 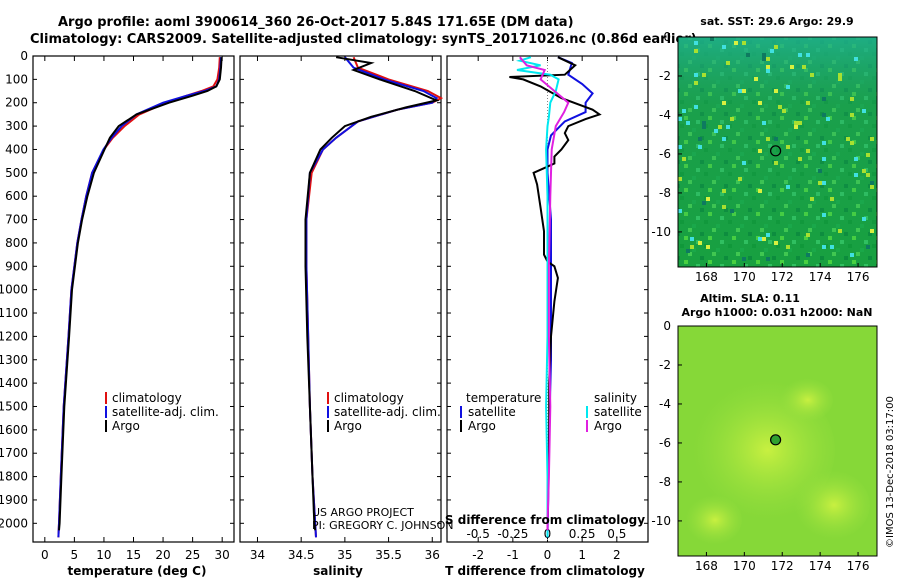 I want to click on depth-tick-label: 1200, so click(x=14, y=336).